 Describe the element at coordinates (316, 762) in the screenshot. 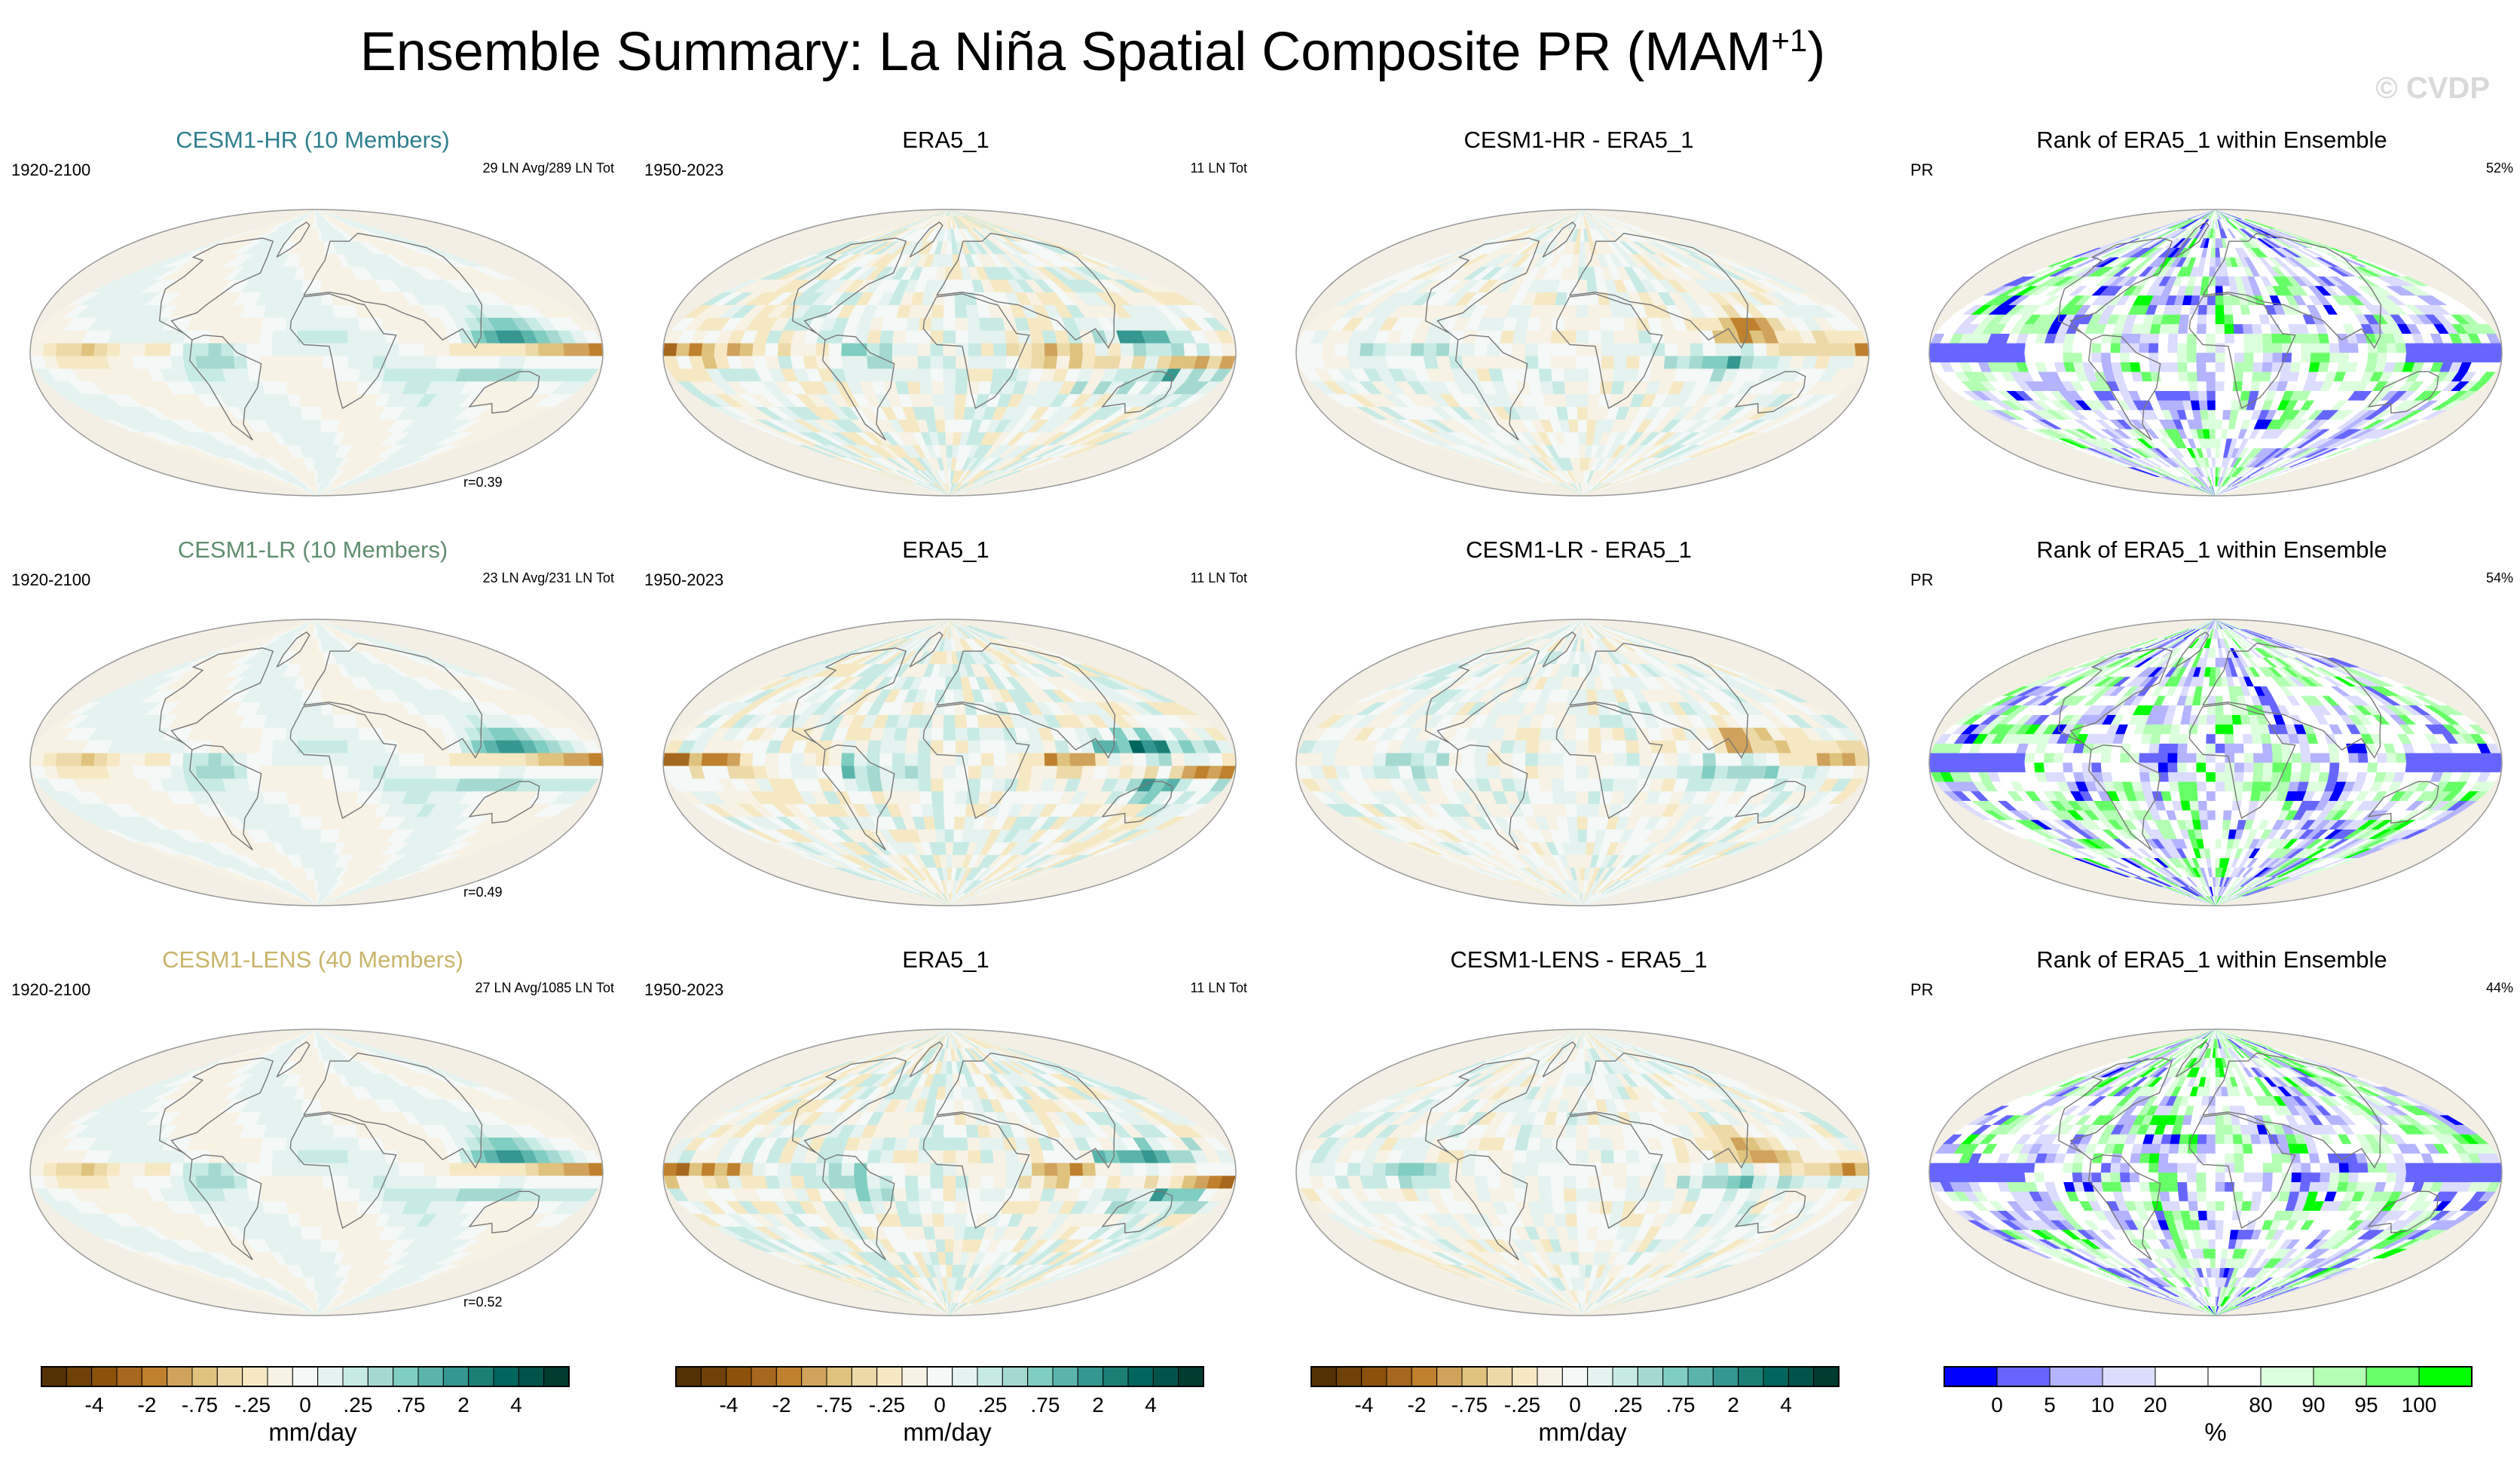

I see `map-cesm1-lr` at that location.